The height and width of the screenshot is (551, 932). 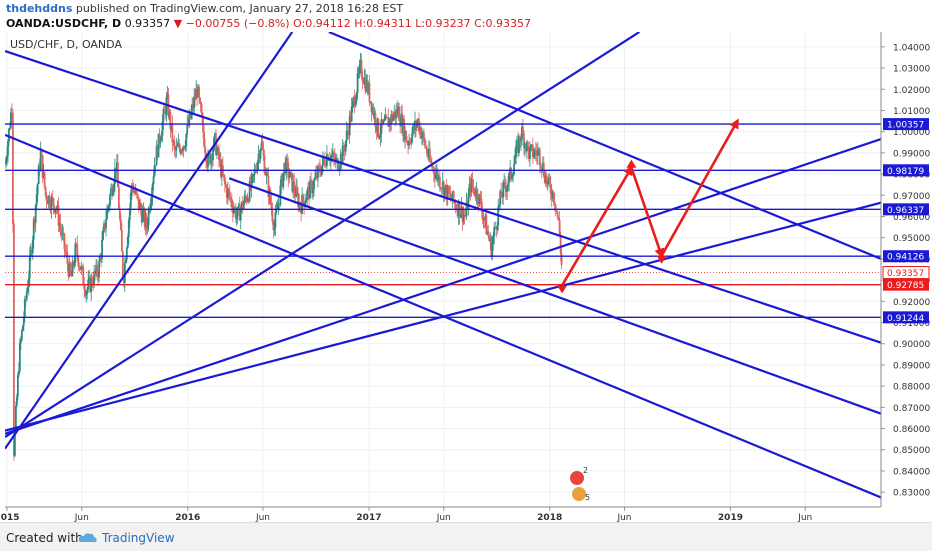 I want to click on event-icons: 2 5, so click(x=580, y=484).